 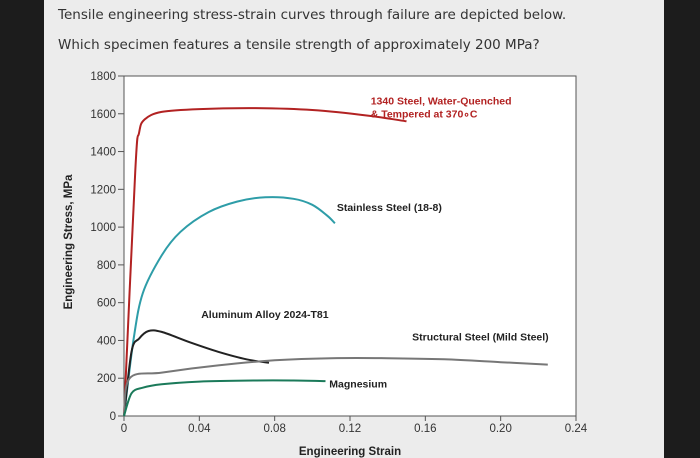 What do you see at coordinates (350, 429) in the screenshot?
I see `x-tick-label: 0.12` at bounding box center [350, 429].